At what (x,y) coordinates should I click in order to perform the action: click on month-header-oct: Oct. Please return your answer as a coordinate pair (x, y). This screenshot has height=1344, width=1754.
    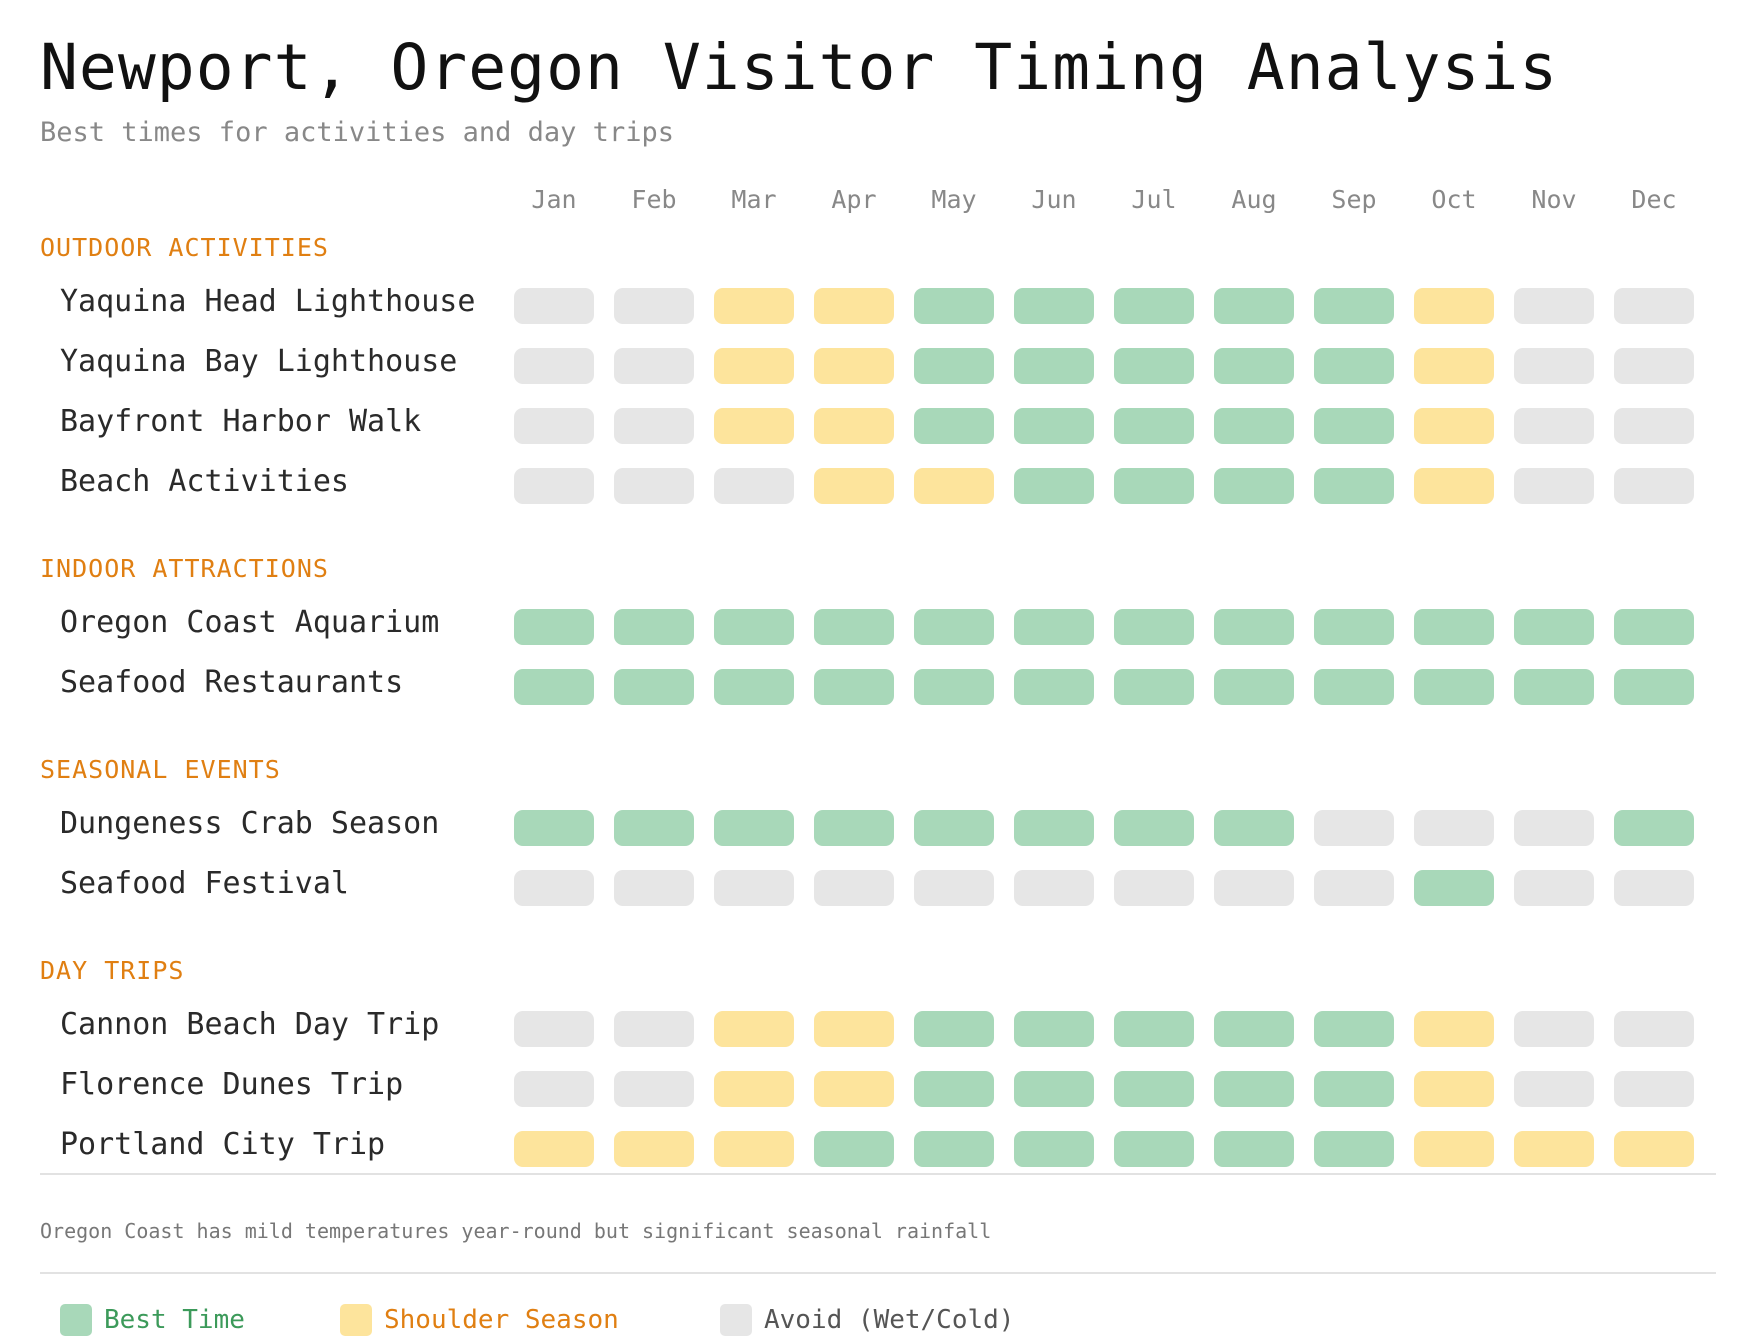
    Looking at the image, I should click on (1454, 199).